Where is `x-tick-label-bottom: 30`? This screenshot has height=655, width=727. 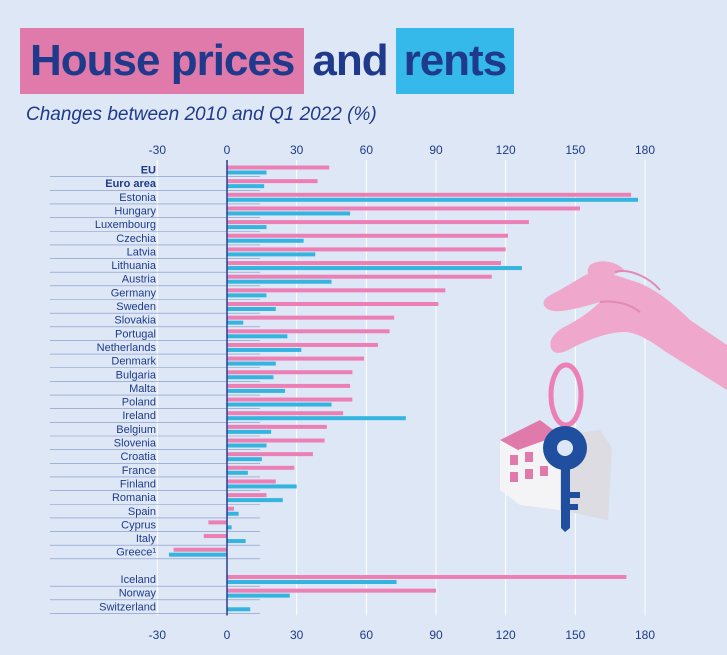 x-tick-label-bottom: 30 is located at coordinates (297, 635).